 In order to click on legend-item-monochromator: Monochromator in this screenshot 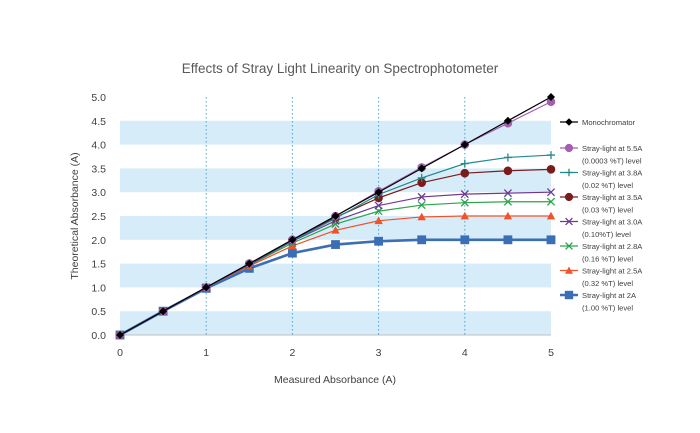, I will do `click(598, 122)`.